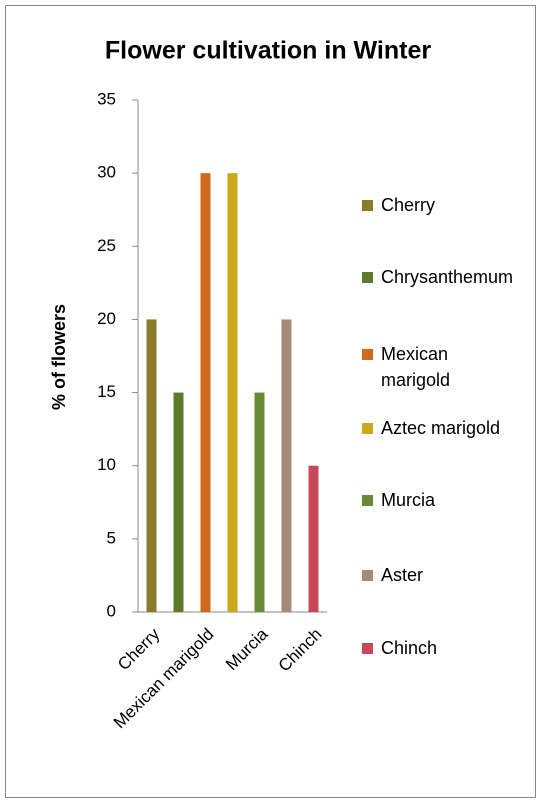 This screenshot has width=544, height=804. What do you see at coordinates (447, 648) in the screenshot?
I see `legend-entry: Chinch` at bounding box center [447, 648].